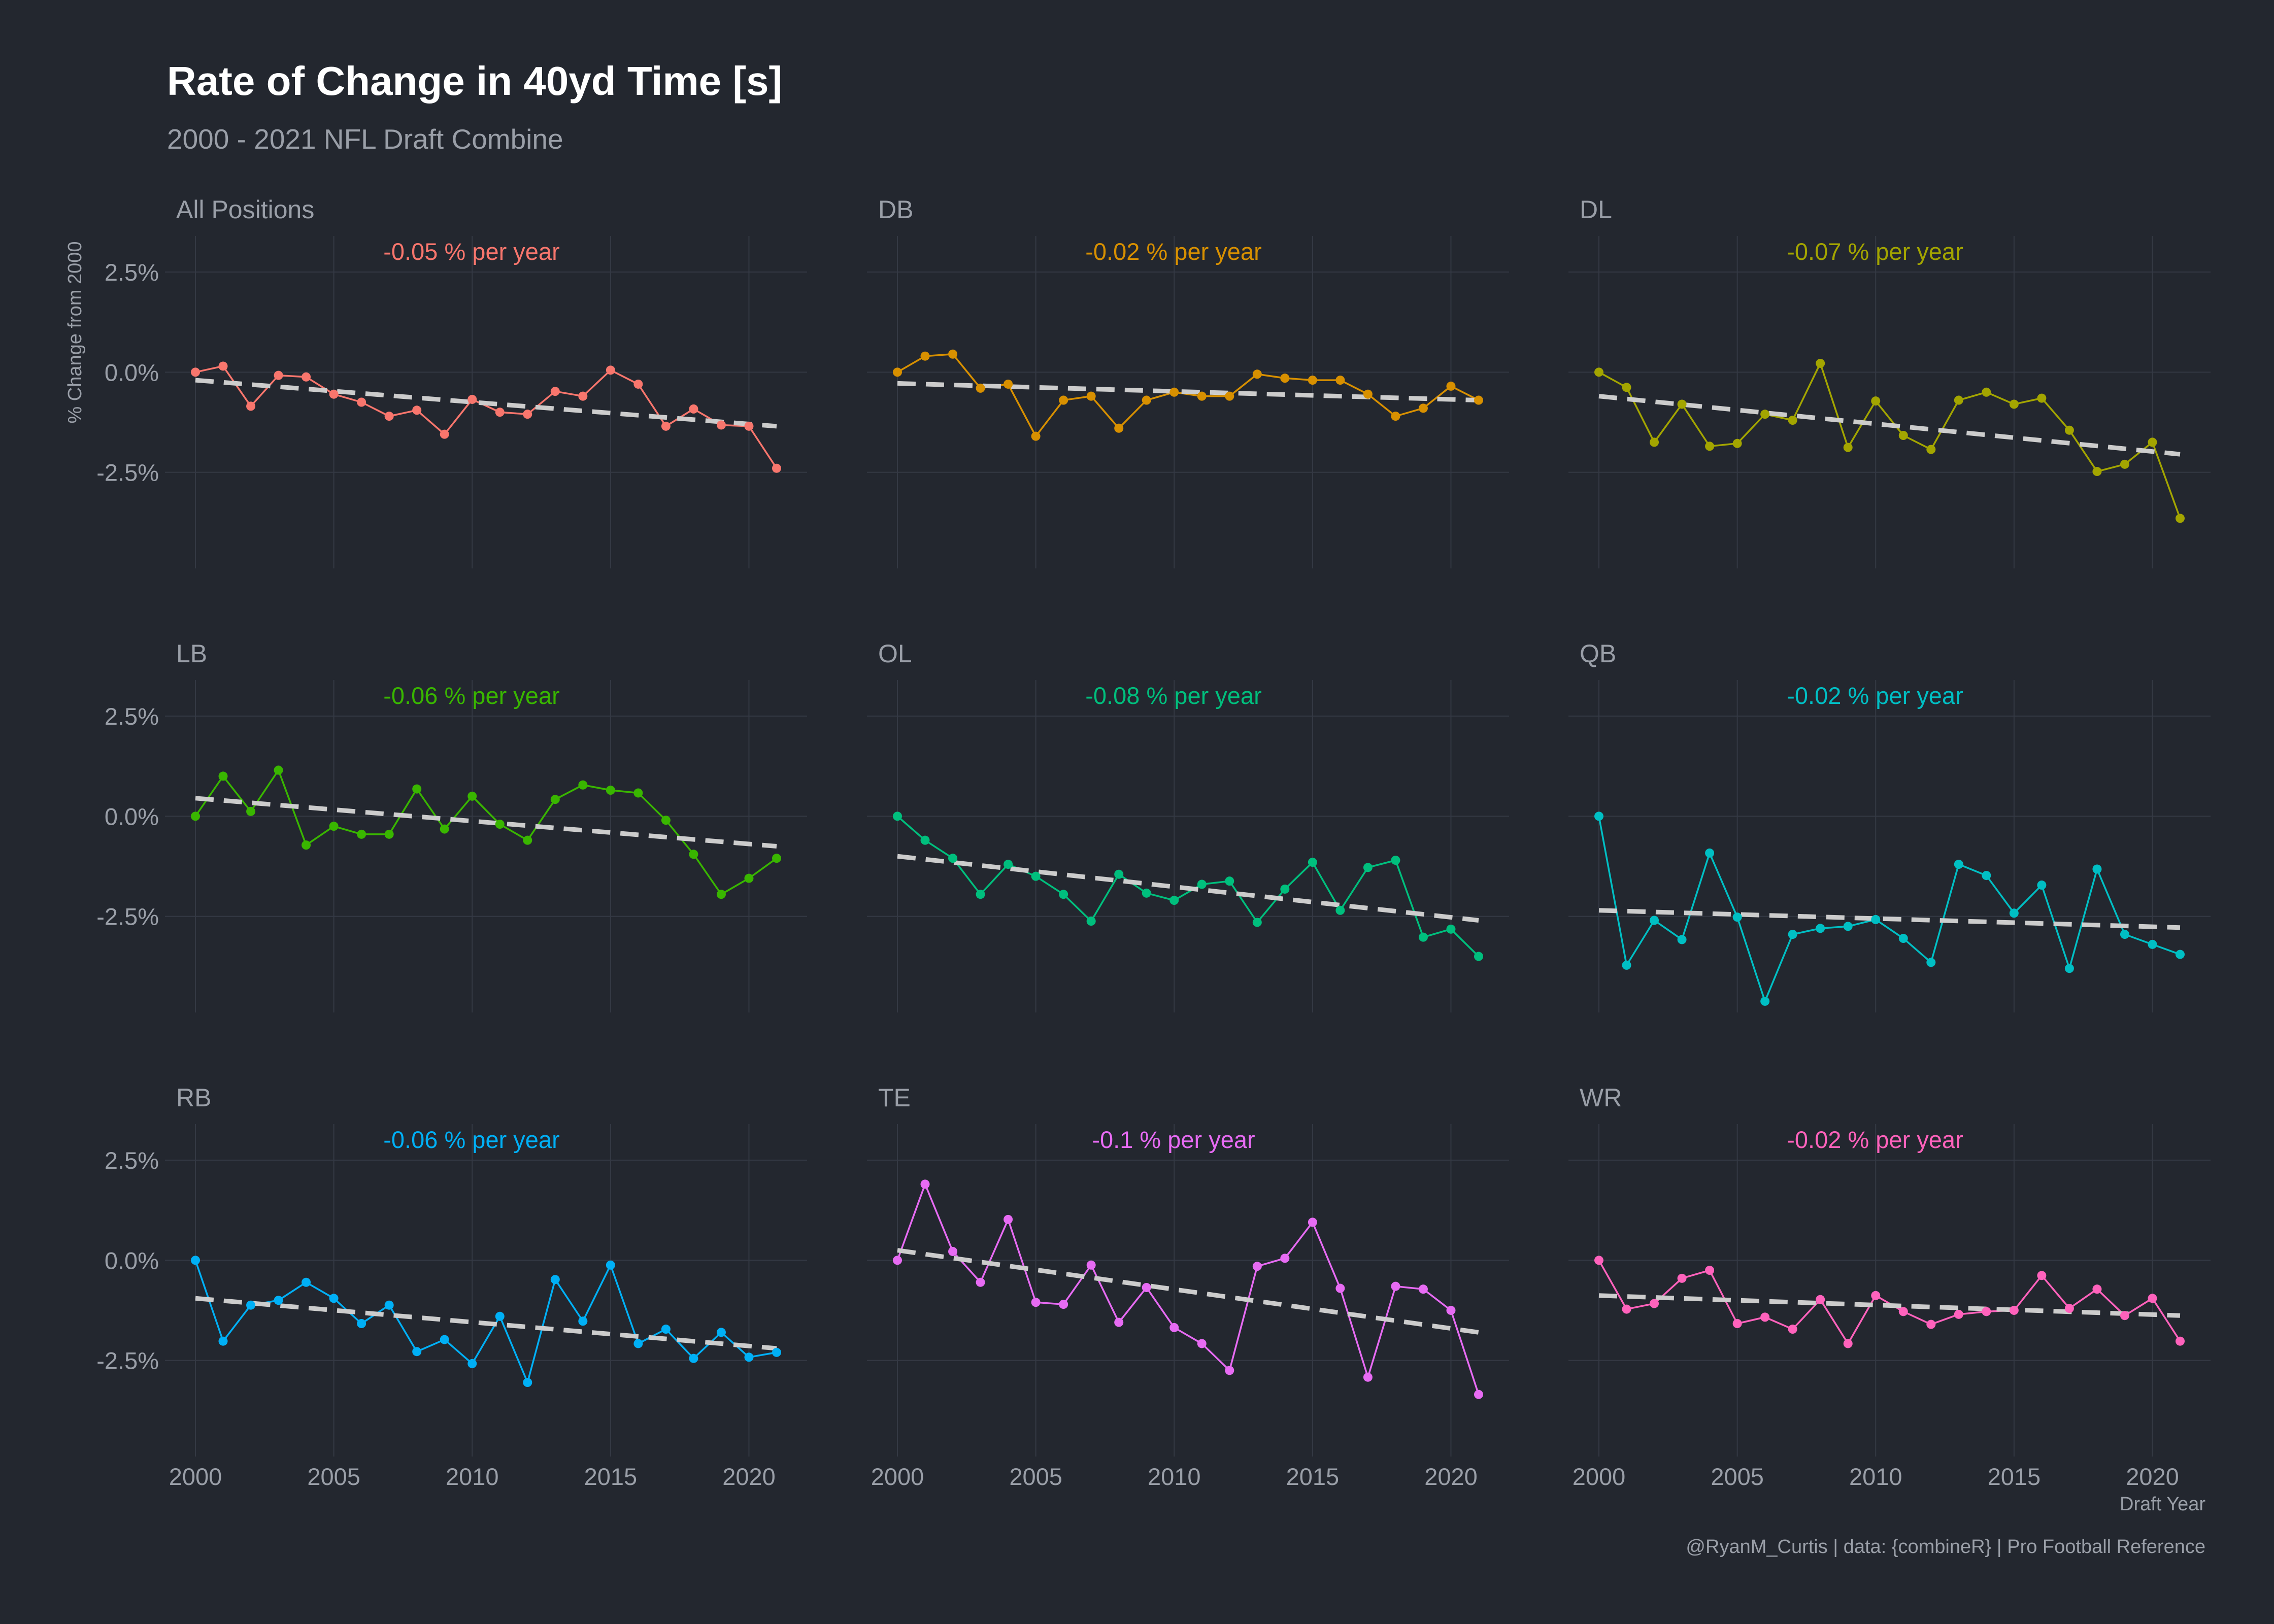 Image resolution: width=2274 pixels, height=1624 pixels. I want to click on y-tick-label: 0.0%, so click(132, 816).